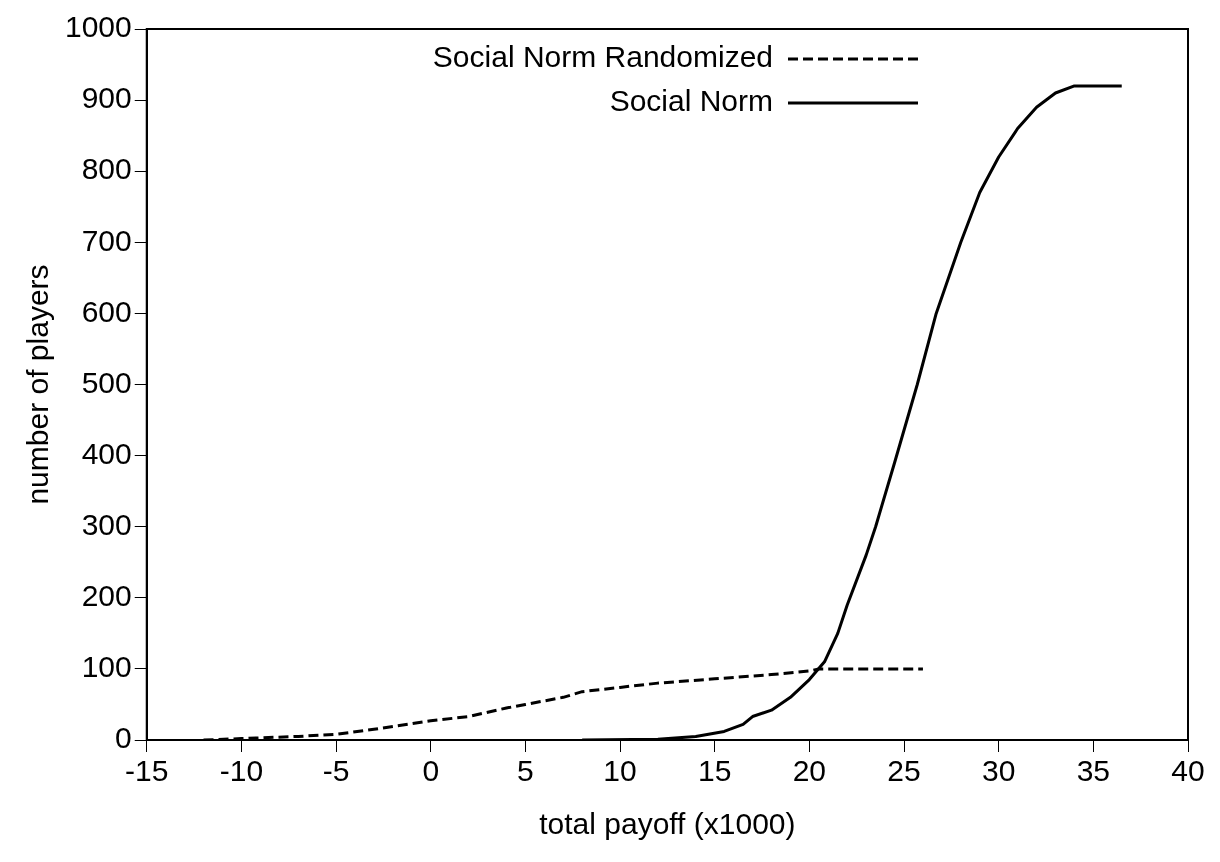 The height and width of the screenshot is (862, 1220). What do you see at coordinates (241, 771) in the screenshot?
I see `x-tick-label: -10` at bounding box center [241, 771].